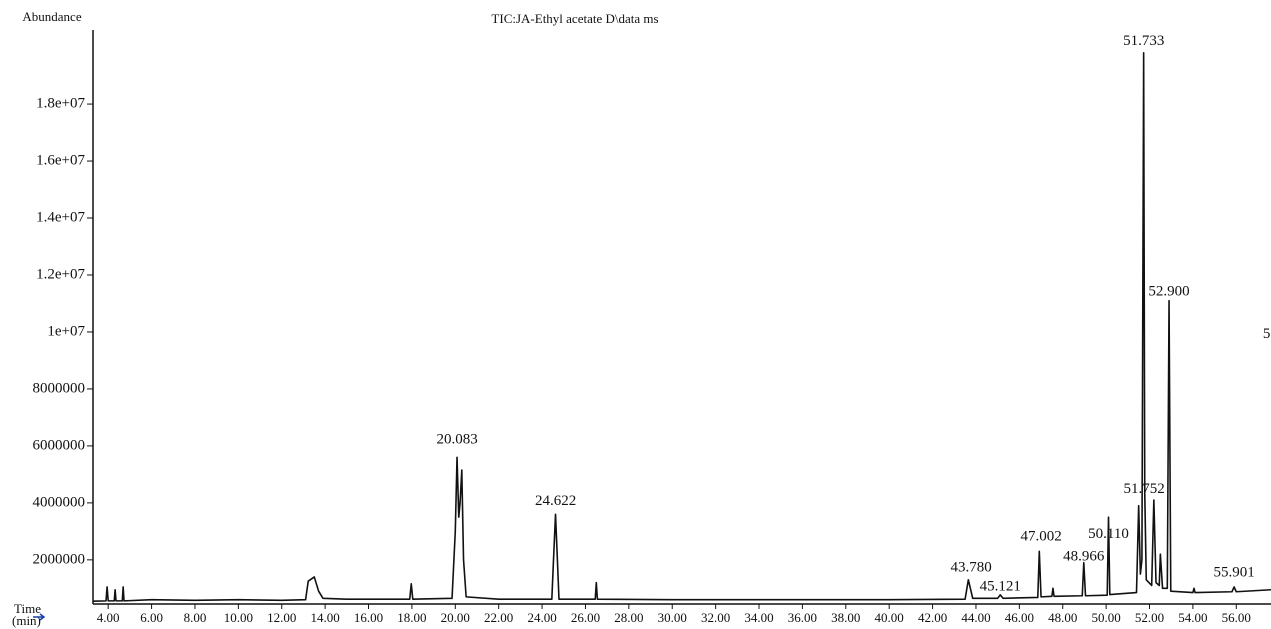 The image size is (1271, 629). I want to click on y-tick-label: 8000000, so click(59, 388).